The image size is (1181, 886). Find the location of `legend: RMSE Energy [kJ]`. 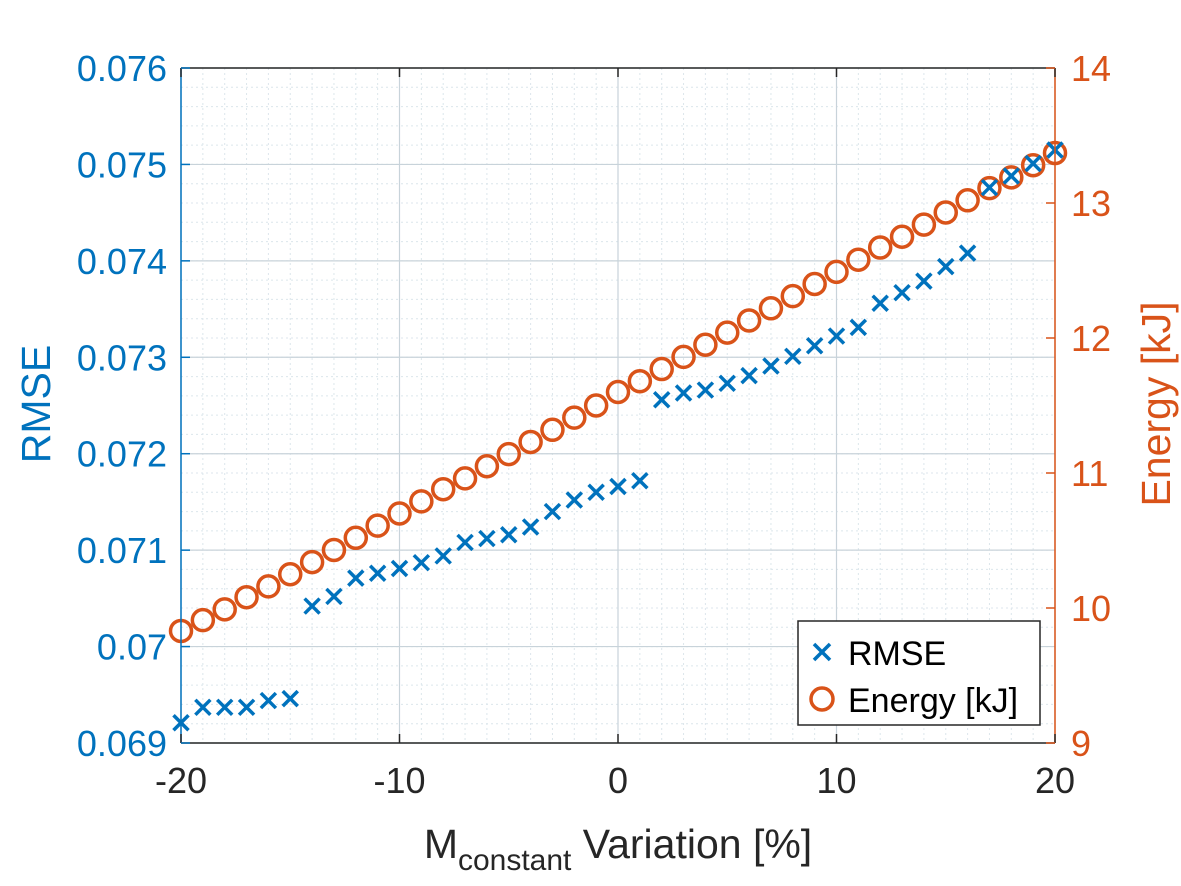

legend: RMSE Energy [kJ] is located at coordinates (919, 673).